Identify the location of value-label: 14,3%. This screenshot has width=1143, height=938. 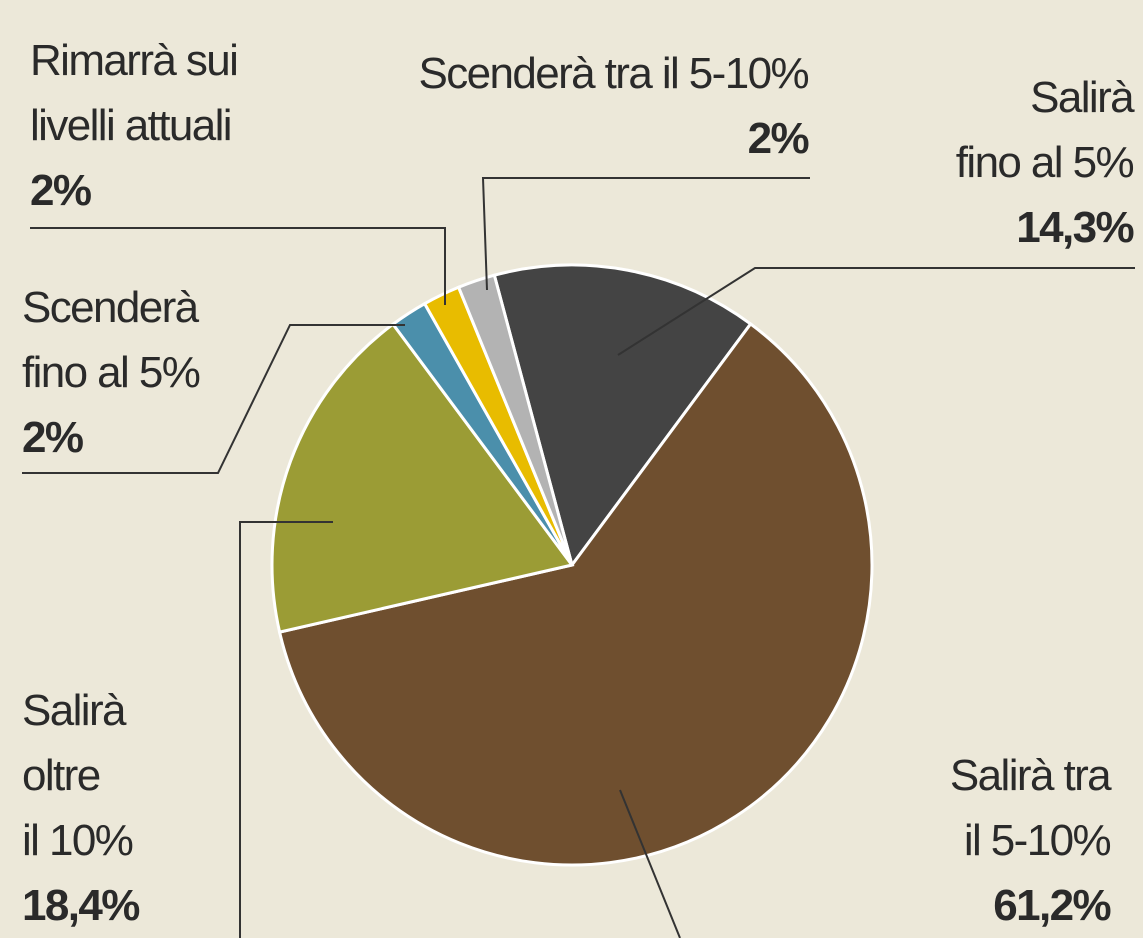
(1074, 227).